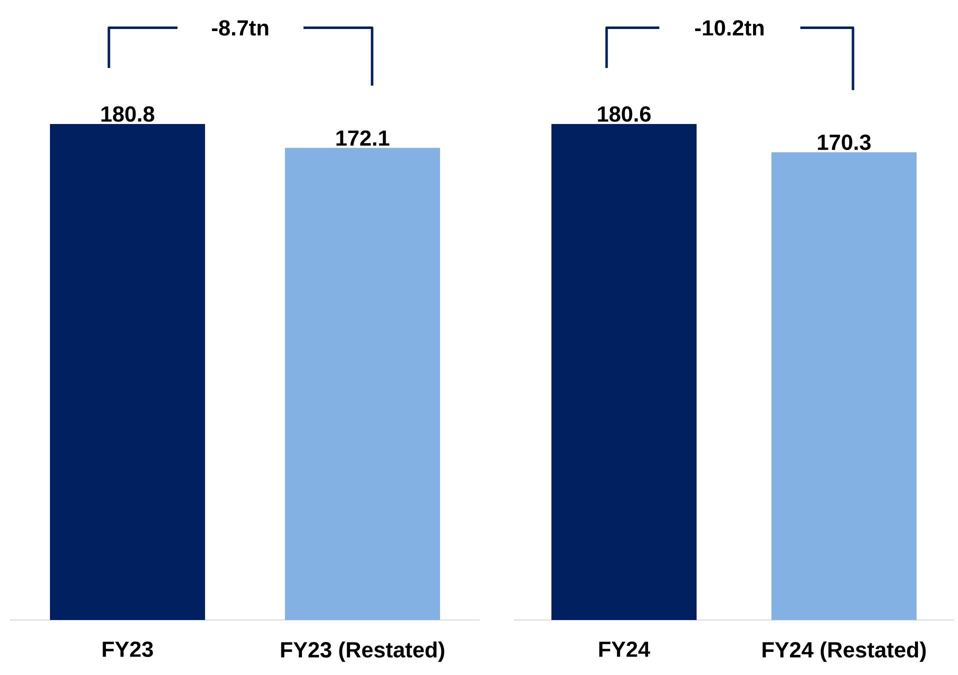  Describe the element at coordinates (729, 28) in the screenshot. I see `text: -10.2tn` at that location.